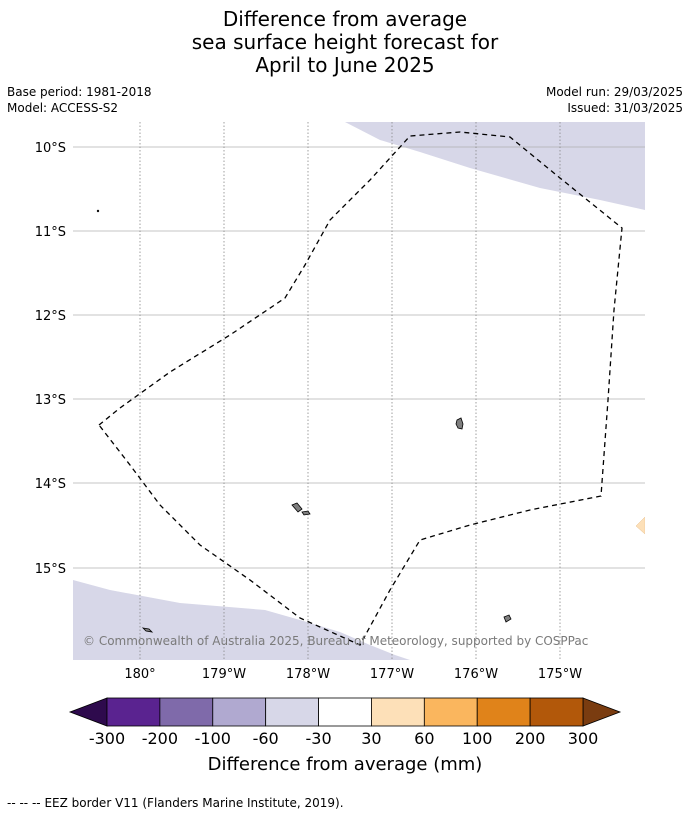 The image size is (690, 816). I want to click on colorbar-tick-label: 30, so click(371, 738).